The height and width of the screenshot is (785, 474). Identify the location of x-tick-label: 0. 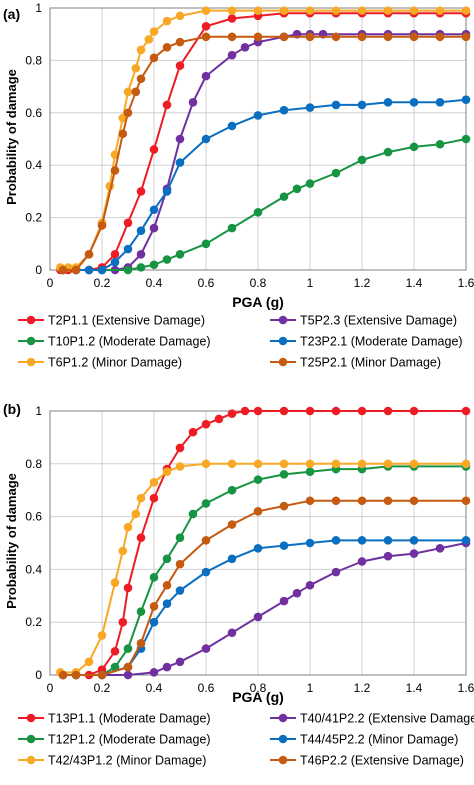
(50, 283).